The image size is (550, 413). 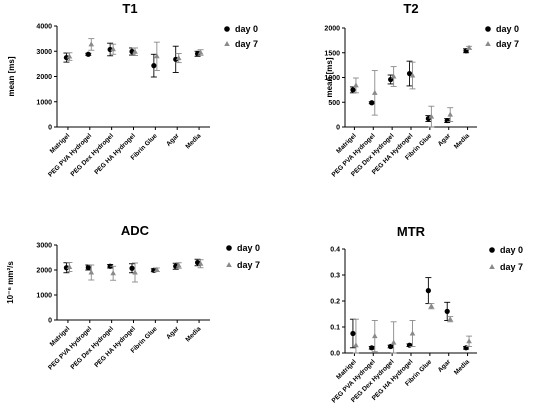 I want to click on y-axis-label: 10⁻⁶ mm²/s, so click(x=10, y=282).